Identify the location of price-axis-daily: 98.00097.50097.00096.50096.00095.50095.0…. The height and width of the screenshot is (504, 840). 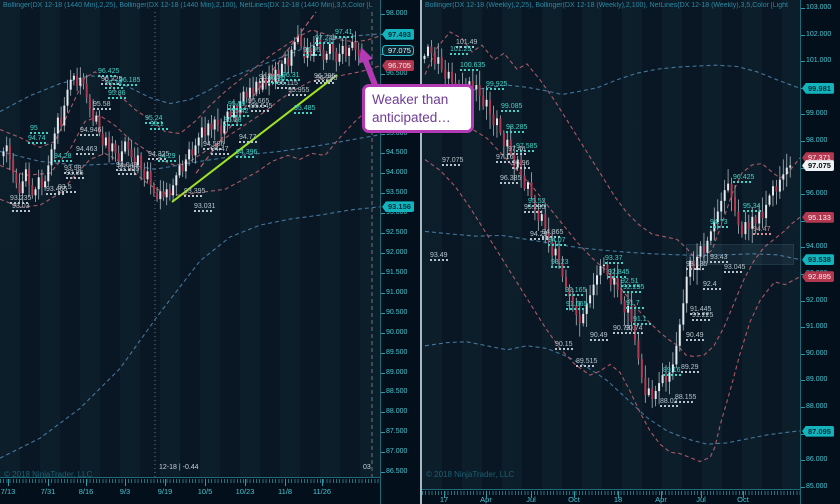
(400, 252).